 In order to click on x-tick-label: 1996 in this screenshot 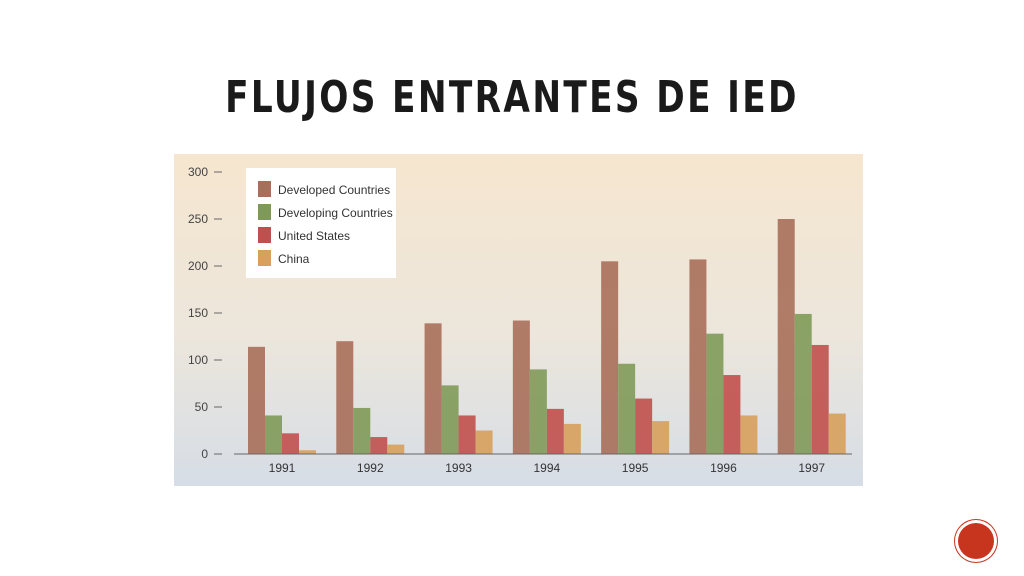, I will do `click(723, 468)`.